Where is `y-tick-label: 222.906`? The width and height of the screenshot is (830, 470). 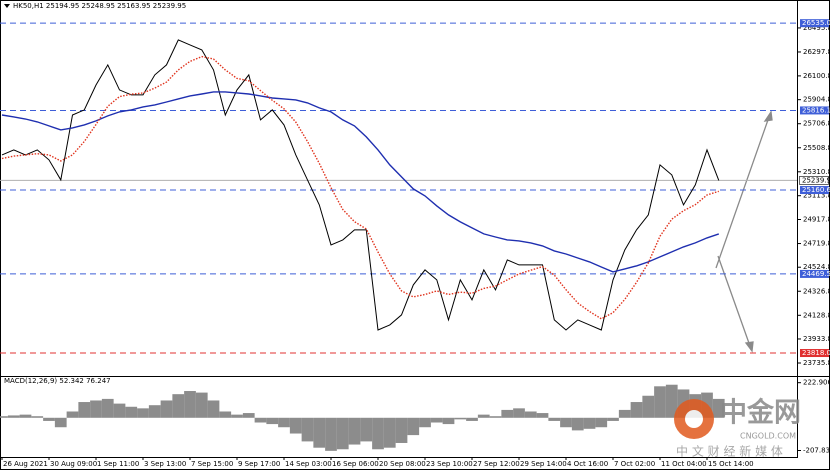 y-tick-label: 222.906 is located at coordinates (816, 383).